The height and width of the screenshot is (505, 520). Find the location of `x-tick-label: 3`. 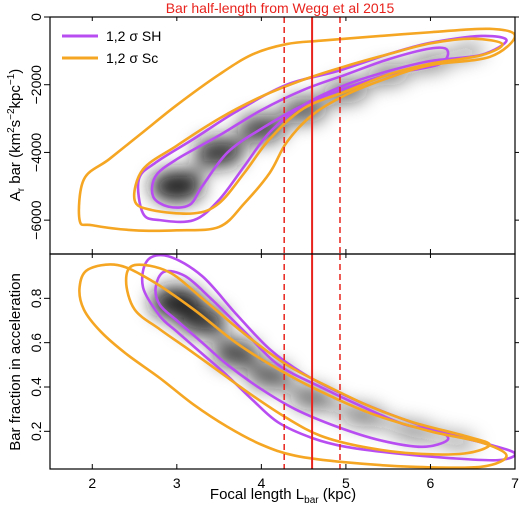

x-tick-label: 3 is located at coordinates (177, 483).